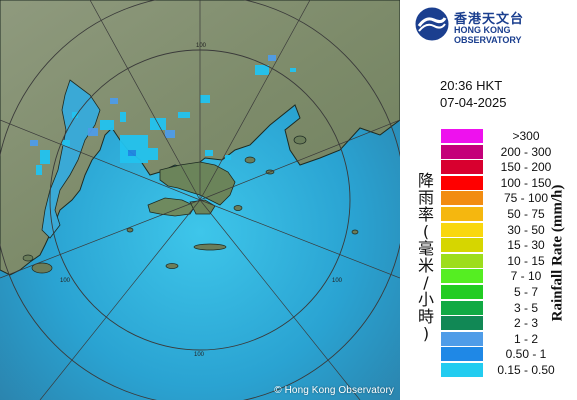  I want to click on copyright-text: © Hong Kong Observatory, so click(334, 390).